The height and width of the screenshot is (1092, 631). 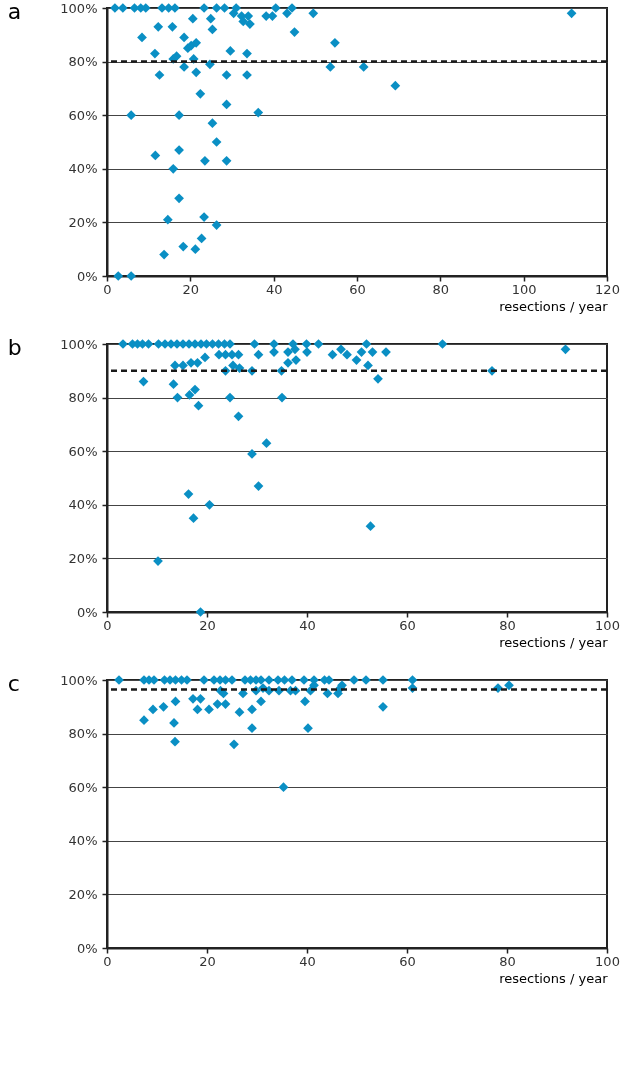 I want to click on chart-title: a, so click(x=14, y=12).